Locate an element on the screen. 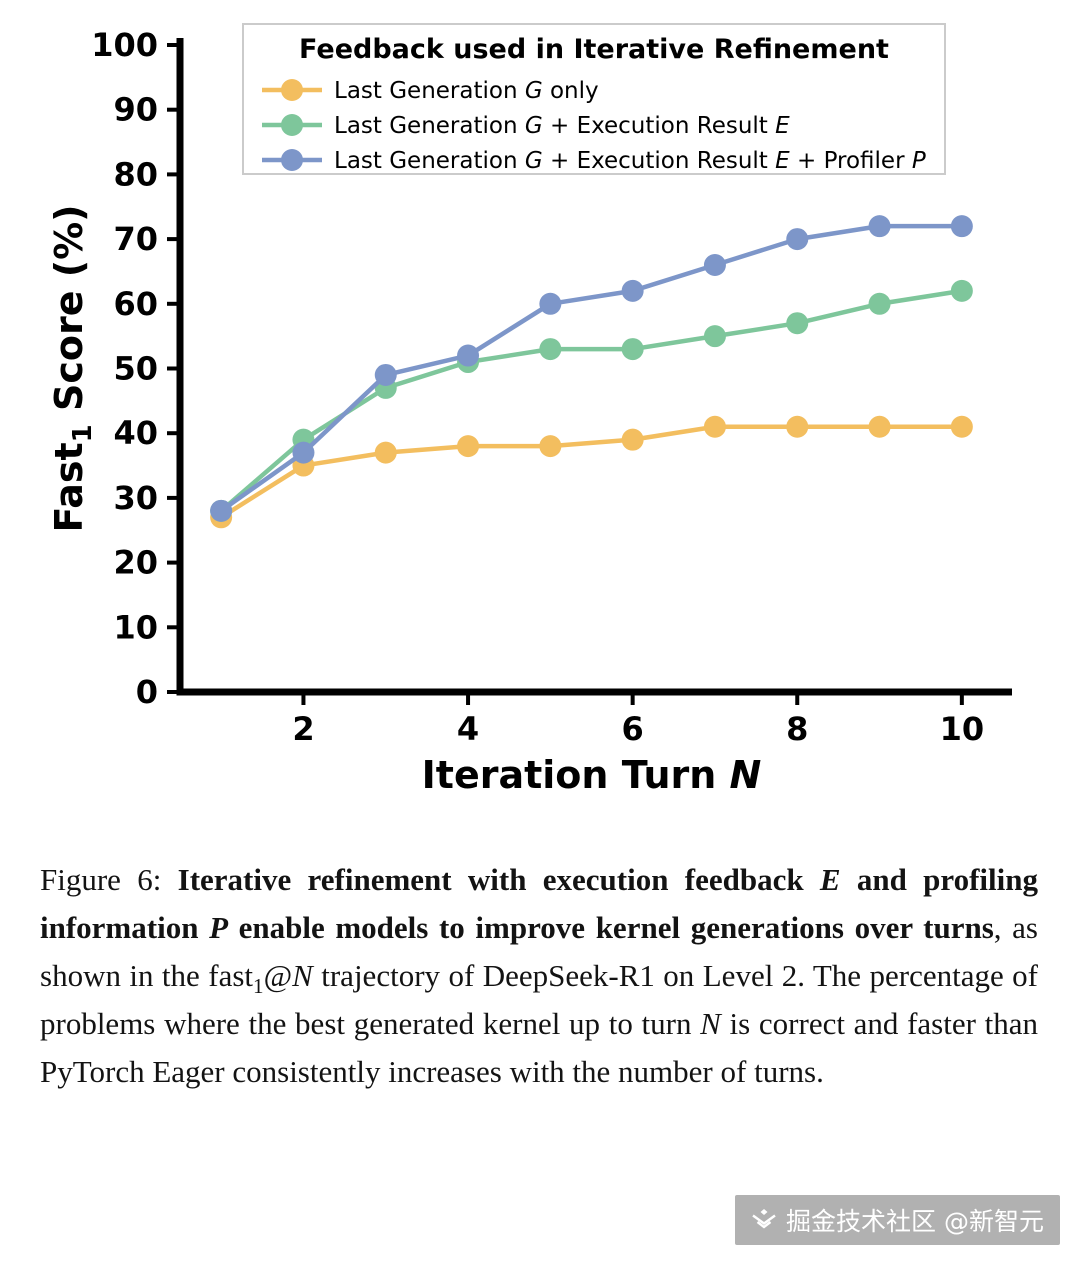 This screenshot has width=1080, height=1265. y-tick-label: 0 is located at coordinates (147, 692).